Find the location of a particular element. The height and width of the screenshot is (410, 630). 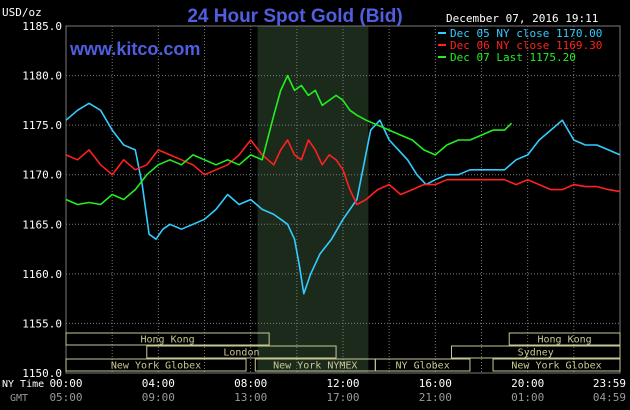

y-tick-label: 1175.0 is located at coordinates (42, 125).